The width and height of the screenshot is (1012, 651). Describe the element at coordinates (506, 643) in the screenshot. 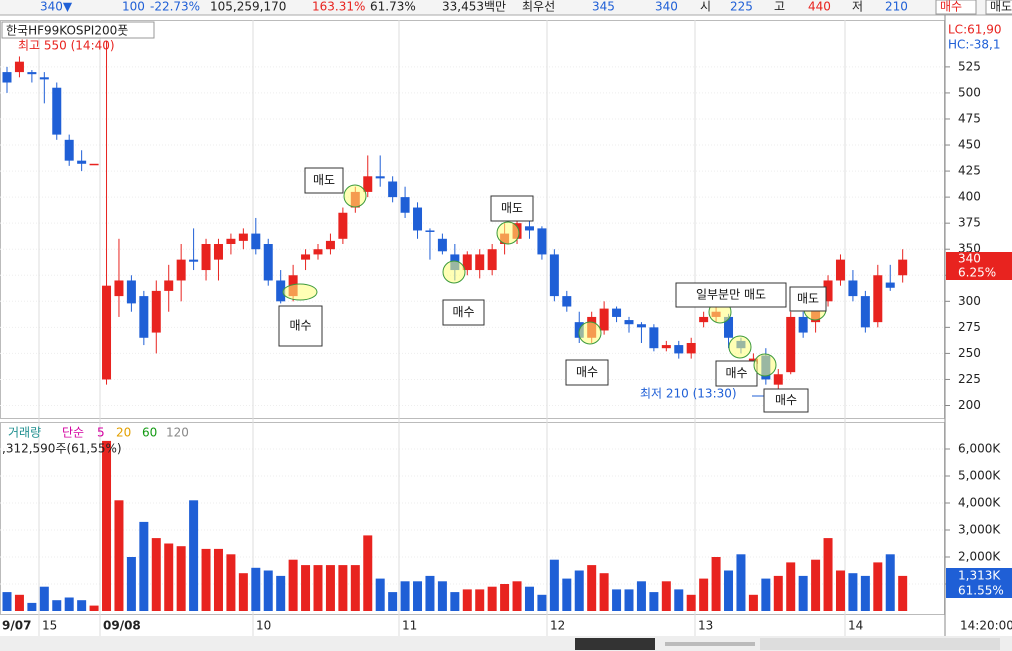

I see `toolbar` at that location.